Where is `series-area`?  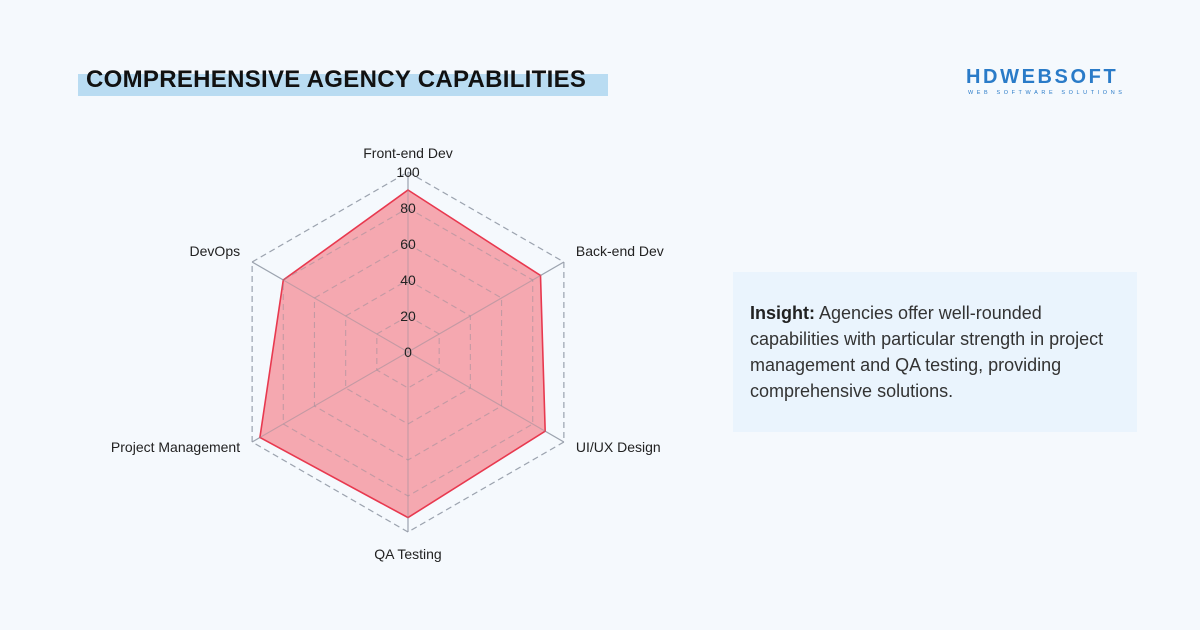
series-area is located at coordinates (402, 354).